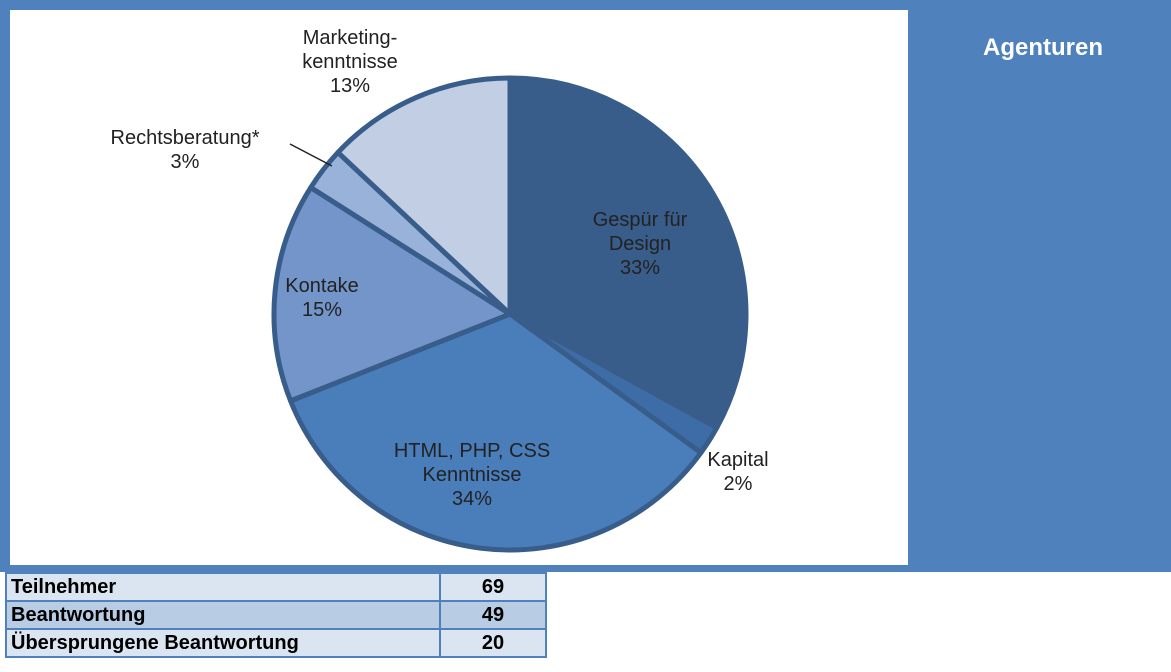  I want to click on table-row: Übersprungene Beantwortung 20, so click(276, 643).